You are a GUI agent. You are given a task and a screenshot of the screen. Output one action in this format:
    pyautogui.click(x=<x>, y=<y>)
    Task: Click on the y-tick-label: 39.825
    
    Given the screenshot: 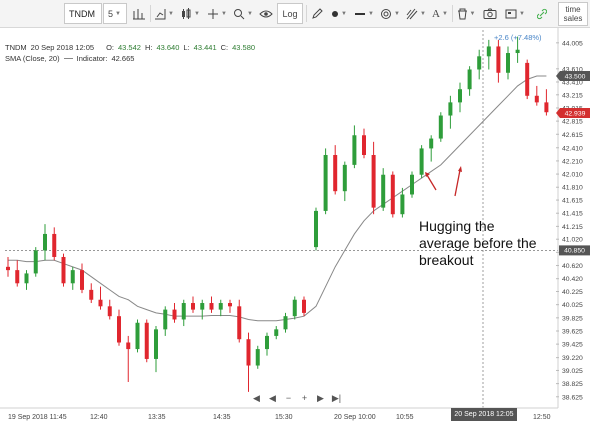 What is the action you would take?
    pyautogui.click(x=572, y=318)
    